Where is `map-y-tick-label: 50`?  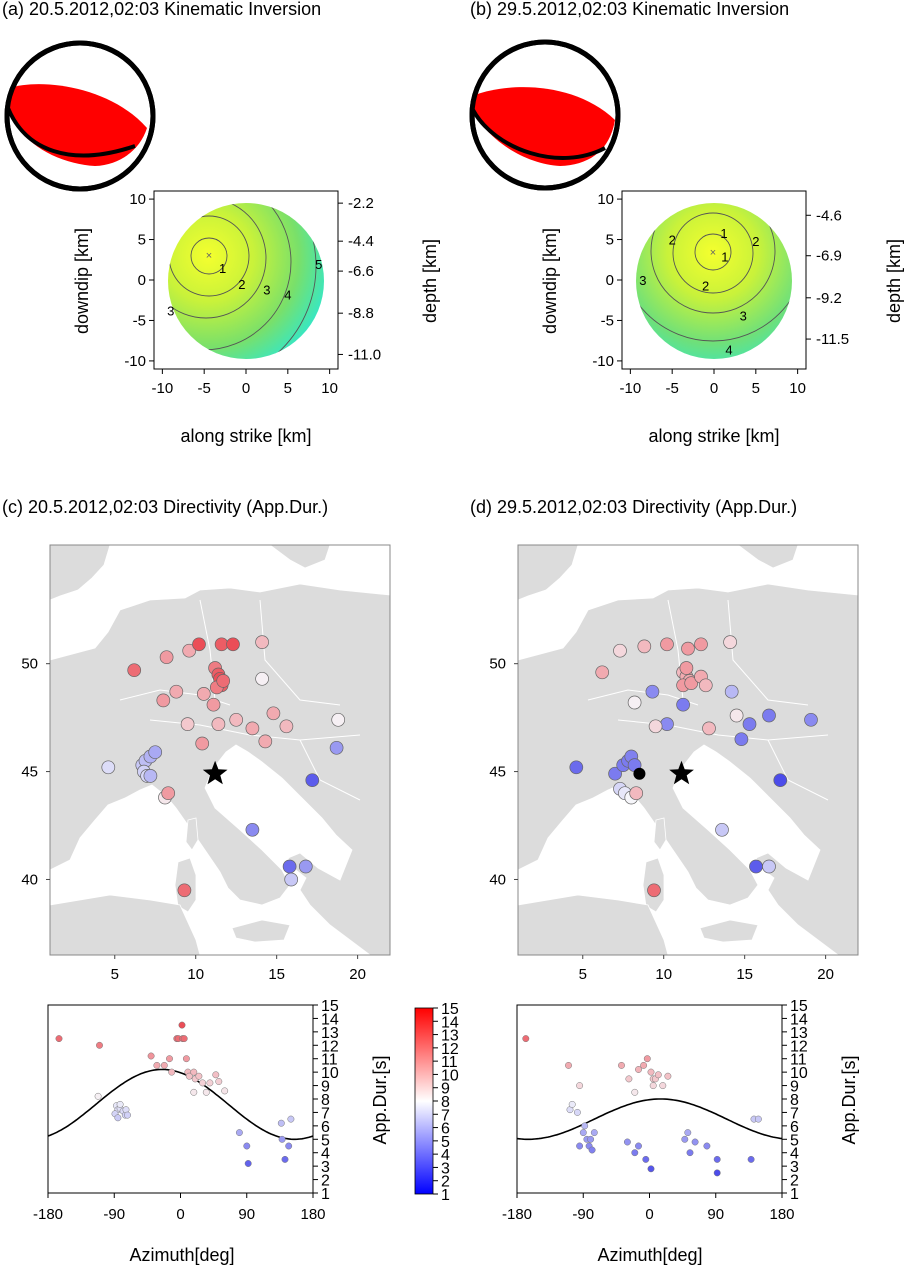
map-y-tick-label: 50 is located at coordinates (497, 664).